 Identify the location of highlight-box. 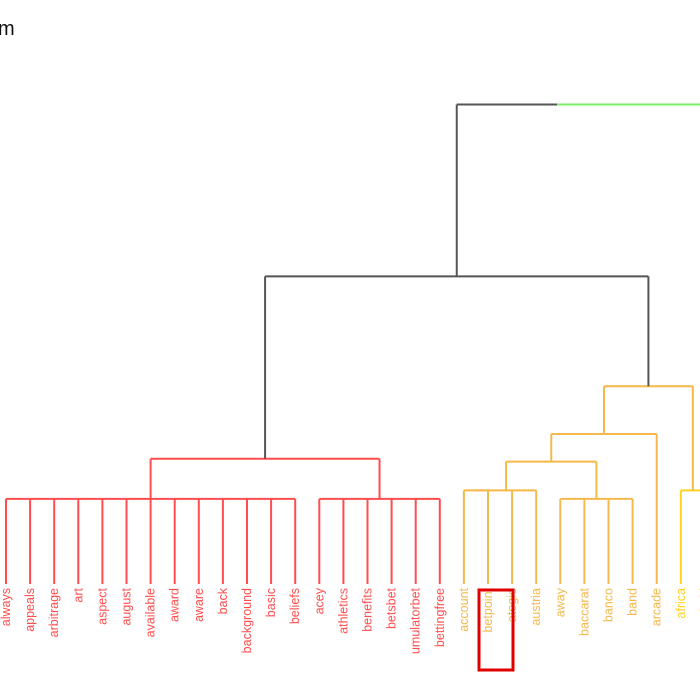
(496, 630).